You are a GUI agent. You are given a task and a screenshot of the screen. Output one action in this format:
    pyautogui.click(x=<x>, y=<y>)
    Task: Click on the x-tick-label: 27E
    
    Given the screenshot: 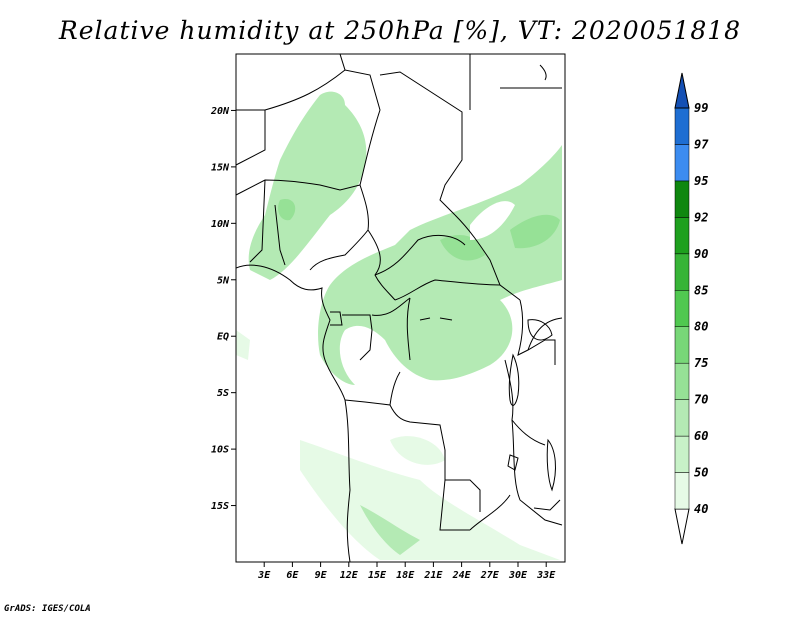 What is the action you would take?
    pyautogui.click(x=490, y=575)
    